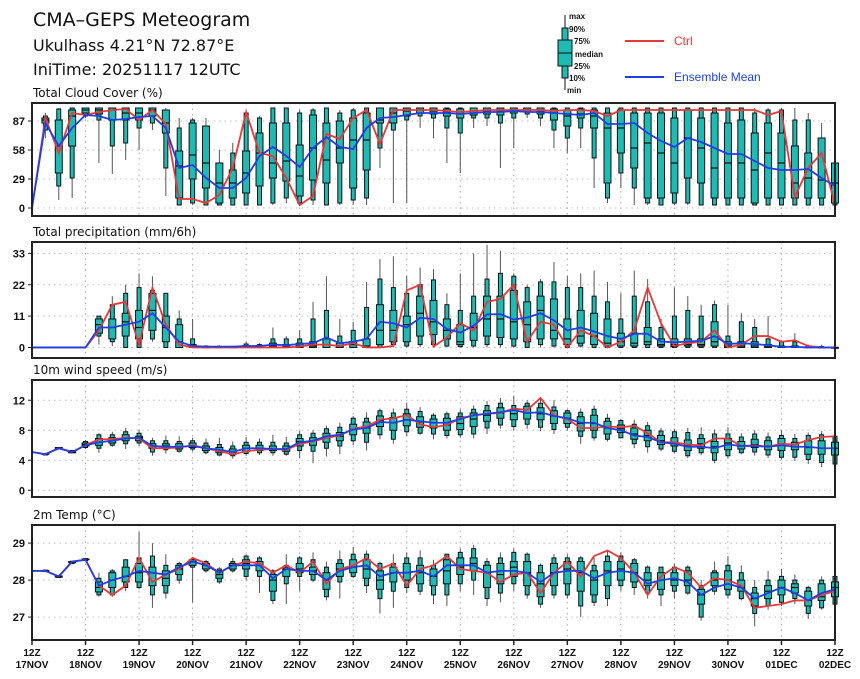 The image size is (860, 679). What do you see at coordinates (513, 665) in the screenshot?
I see `x-tick-date: 26NOV` at bounding box center [513, 665].